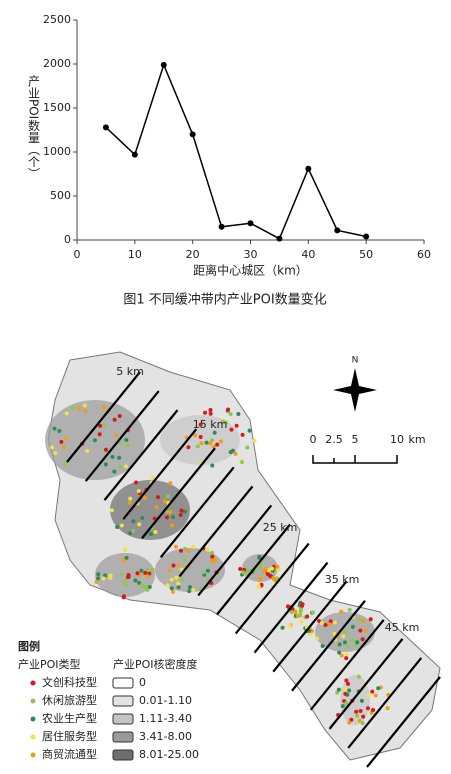 This screenshot has height=774, width=451. What do you see at coordinates (280, 527) in the screenshot?
I see `distance-label: 25 km` at bounding box center [280, 527].